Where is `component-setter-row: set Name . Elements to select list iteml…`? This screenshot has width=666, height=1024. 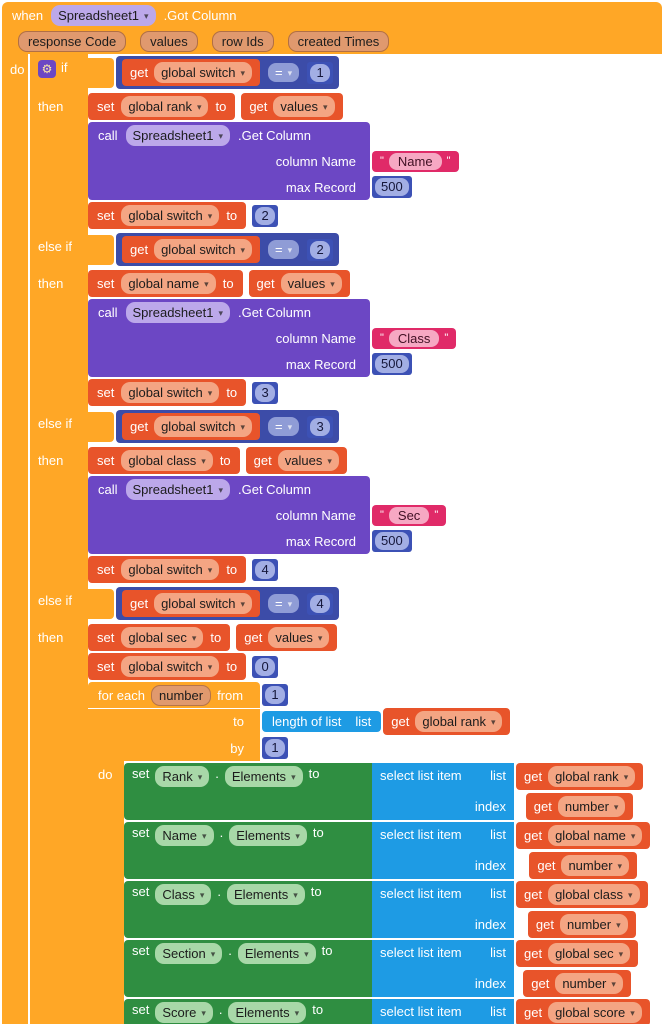
component-setter-row: set Name . Elements to select list iteml… is located at coordinates (387, 850).